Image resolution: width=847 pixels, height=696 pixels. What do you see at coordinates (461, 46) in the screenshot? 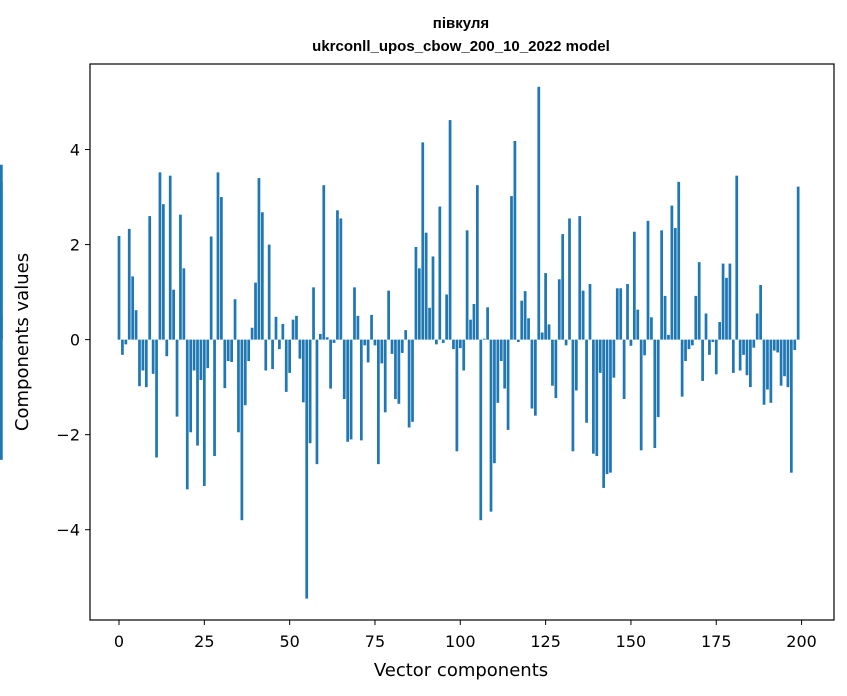
I see `chart-subtitle: ukrconll_upos_cbow_200_10_2022 model` at bounding box center [461, 46].